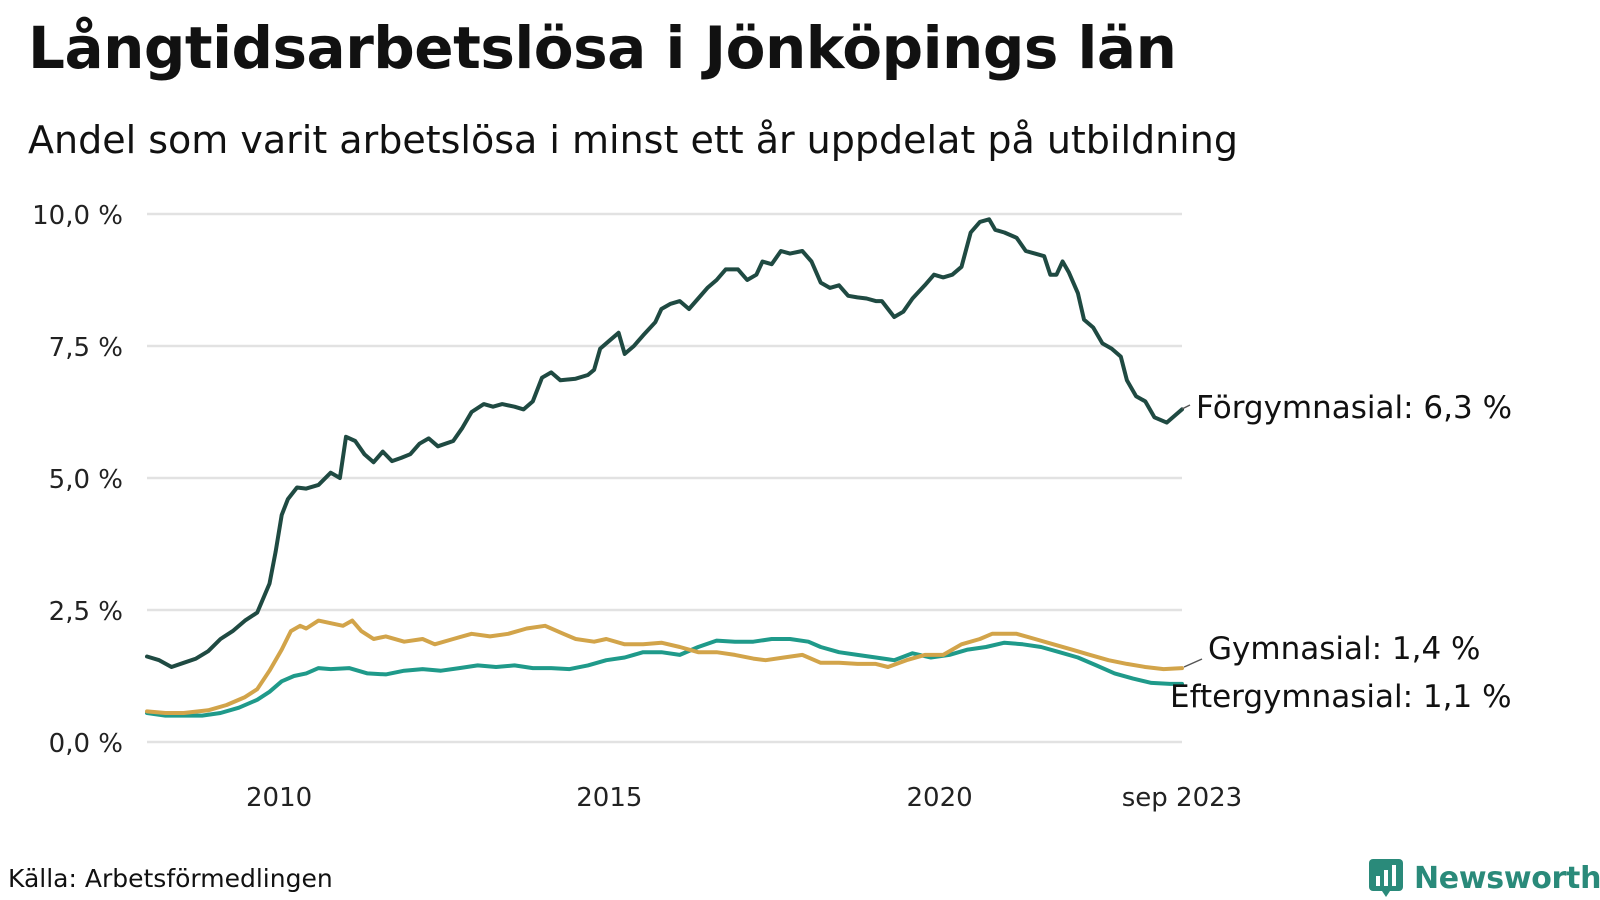  What do you see at coordinates (1344, 649) in the screenshot?
I see `series-end-label: Gymnasial: 1,4 %` at bounding box center [1344, 649].